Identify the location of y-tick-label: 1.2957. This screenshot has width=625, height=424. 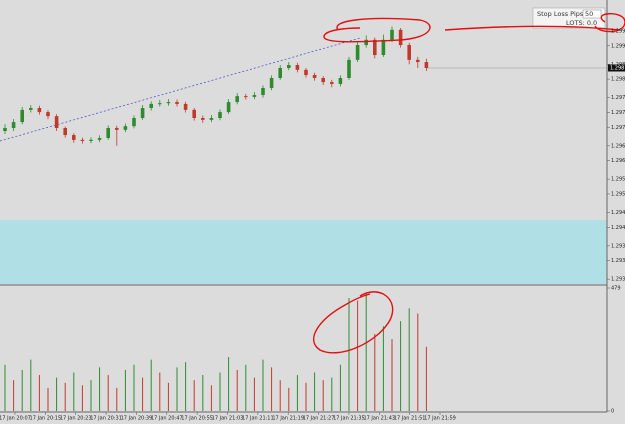
(618, 180).